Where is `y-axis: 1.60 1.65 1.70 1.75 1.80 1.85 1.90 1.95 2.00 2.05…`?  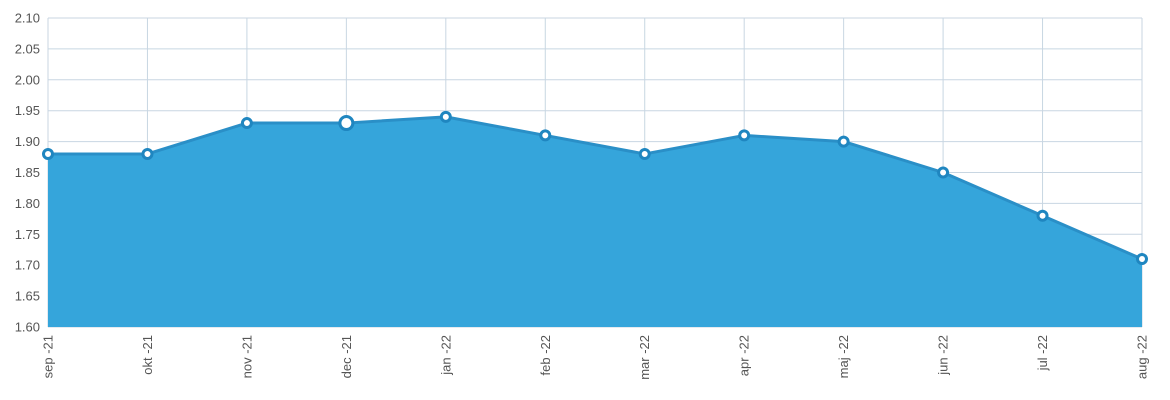 y-axis: 1.60 1.65 1.70 1.75 1.80 1.85 1.90 1.95 2.00 2.05… is located at coordinates (27, 173).